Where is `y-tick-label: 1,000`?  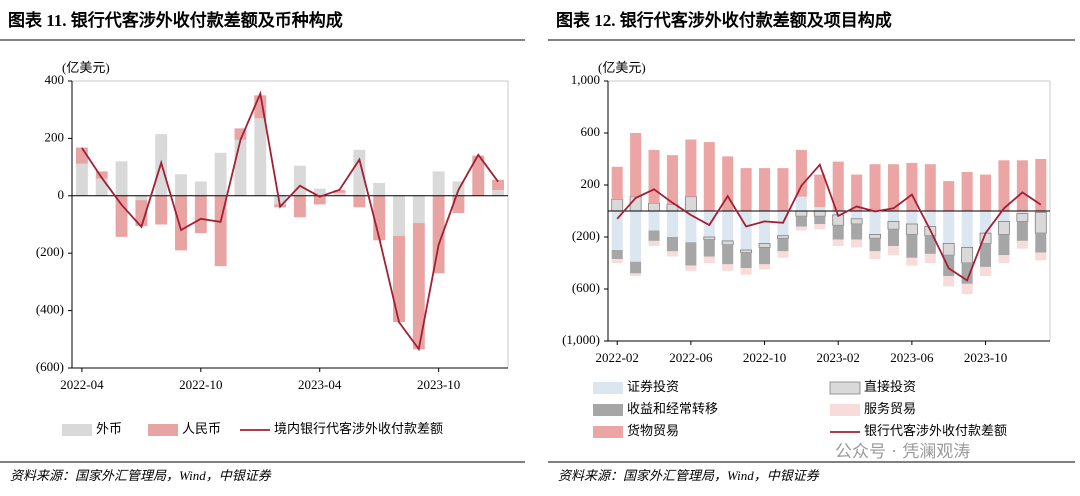
y-tick-label: 1,000 is located at coordinates (585, 79).